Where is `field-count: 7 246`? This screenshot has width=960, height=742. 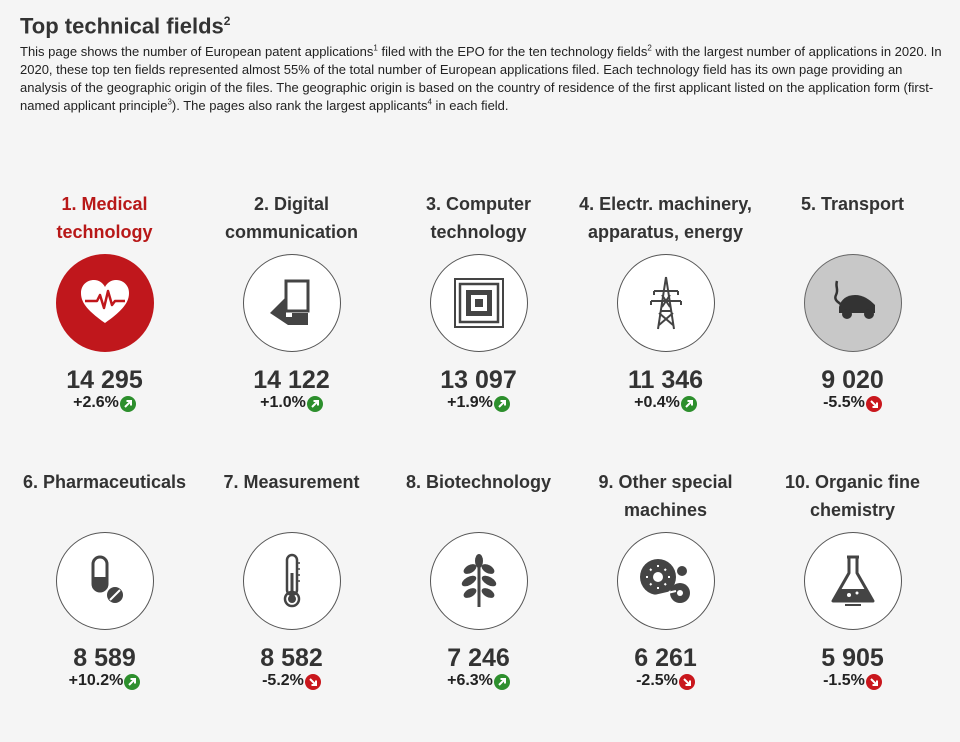
field-count: 7 246 is located at coordinates (478, 658).